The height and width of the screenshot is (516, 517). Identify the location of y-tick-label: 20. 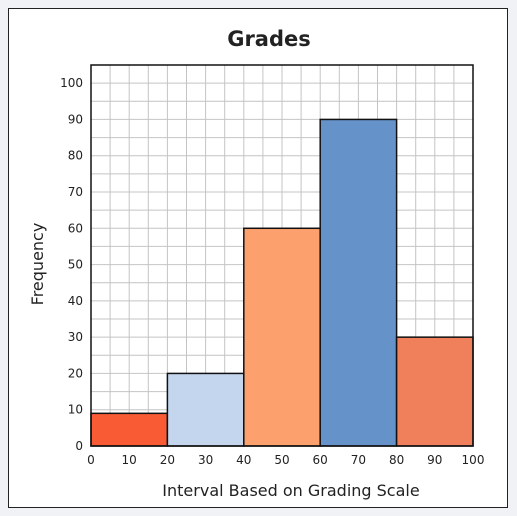
(75, 373).